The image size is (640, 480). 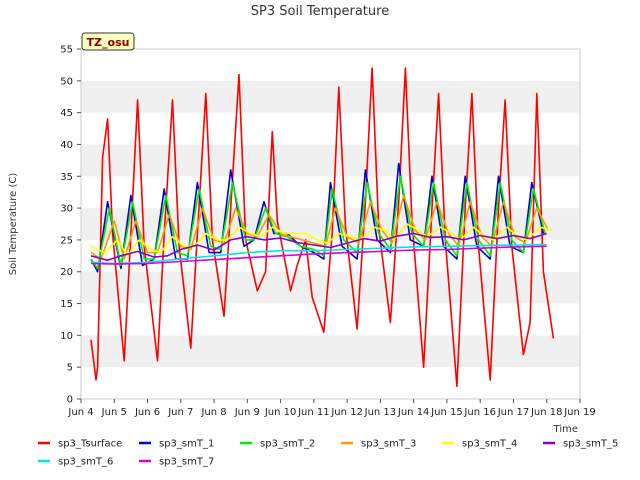 I want to click on y-axis: 0 5 10 15 20 25 30 35 40 45 50 55, so click(x=70, y=225).